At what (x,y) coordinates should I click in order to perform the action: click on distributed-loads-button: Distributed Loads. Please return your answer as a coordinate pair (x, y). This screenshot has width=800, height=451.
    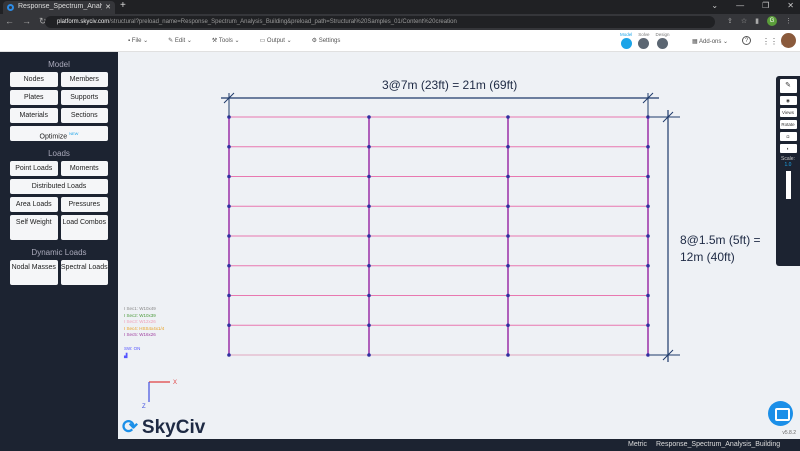
    Looking at the image, I should click on (59, 186).